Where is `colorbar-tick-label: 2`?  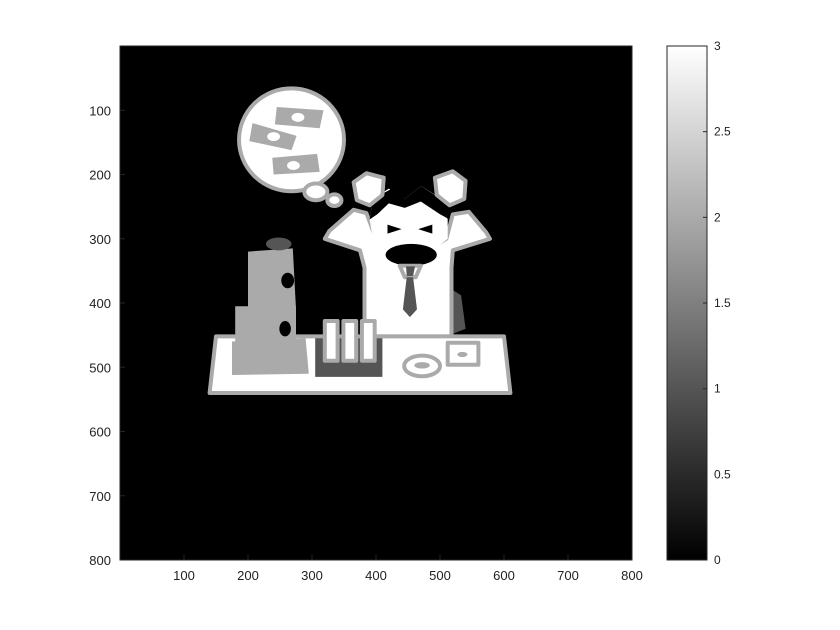 colorbar-tick-label: 2 is located at coordinates (717, 217).